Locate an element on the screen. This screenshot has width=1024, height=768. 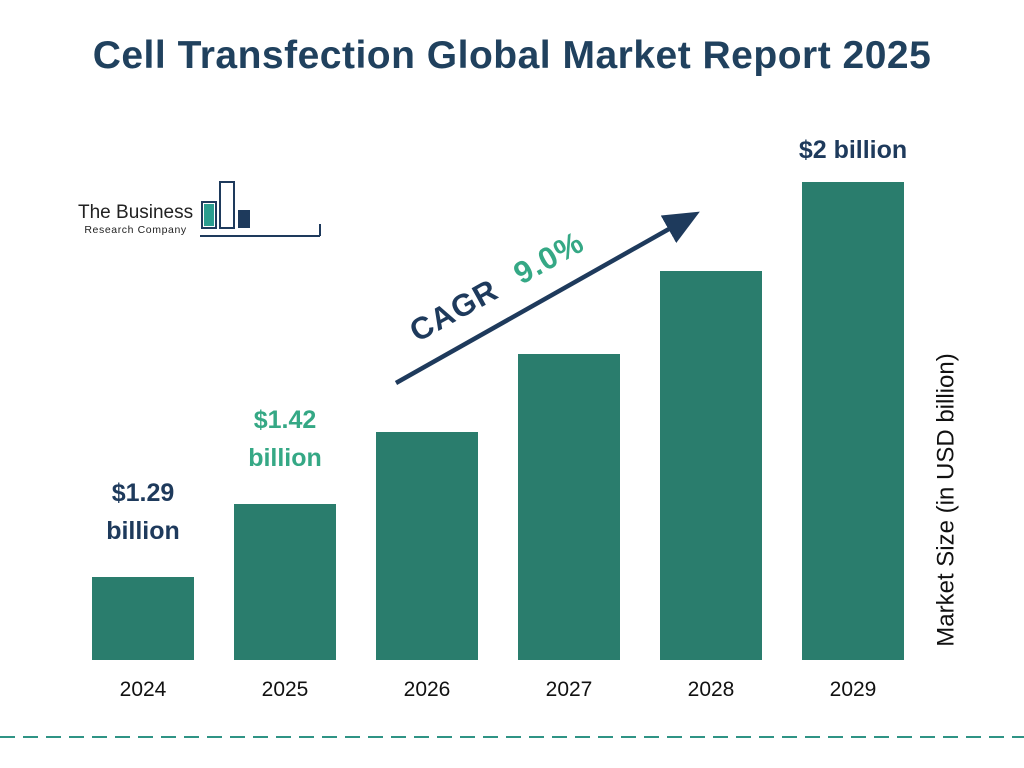
bar-column-2027: 2027 is located at coordinates (569, 440).